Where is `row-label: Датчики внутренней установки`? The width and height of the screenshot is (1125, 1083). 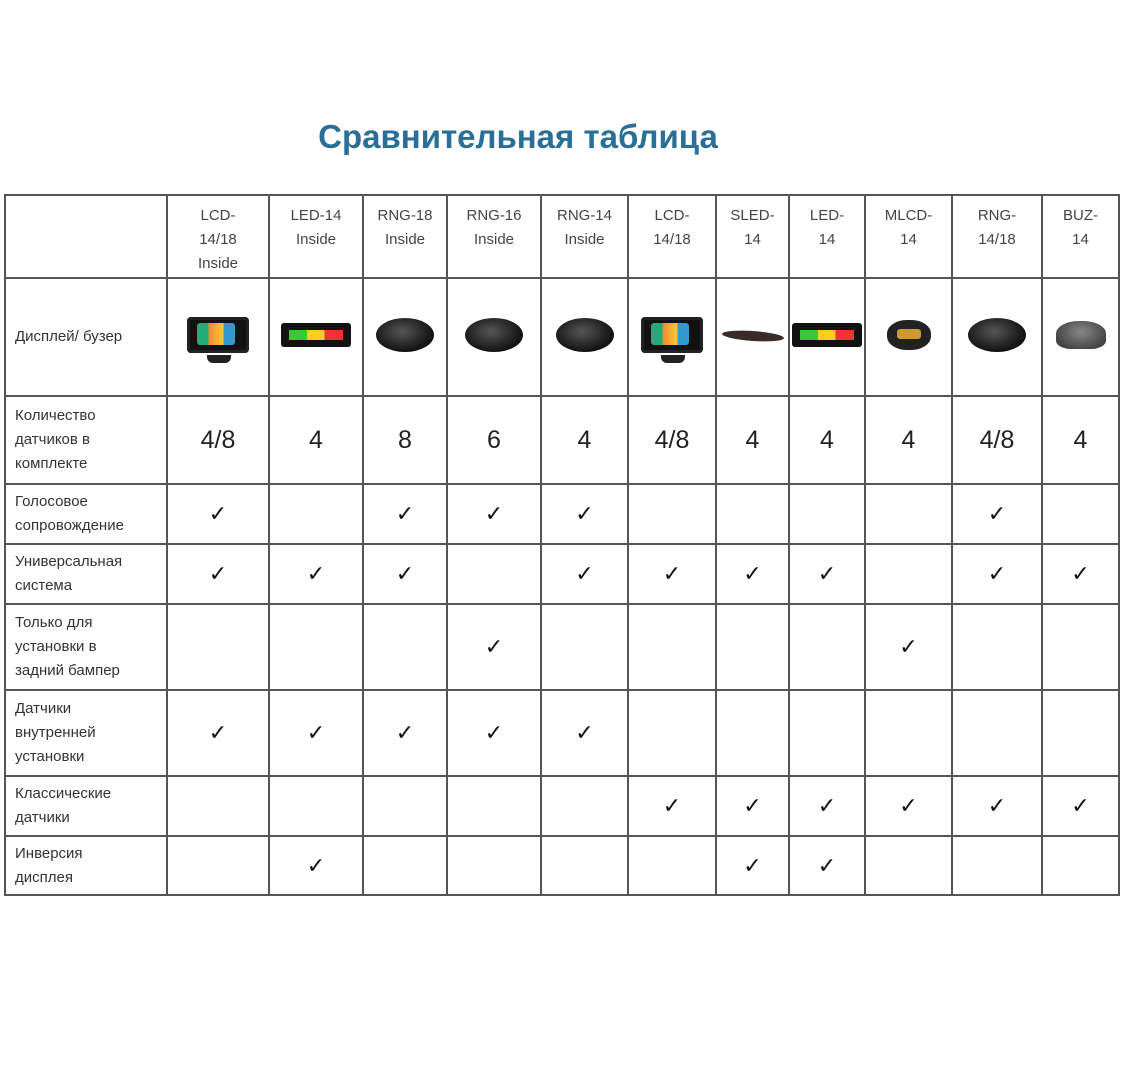
row-label: Датчики внутренней установки is located at coordinates (86, 733).